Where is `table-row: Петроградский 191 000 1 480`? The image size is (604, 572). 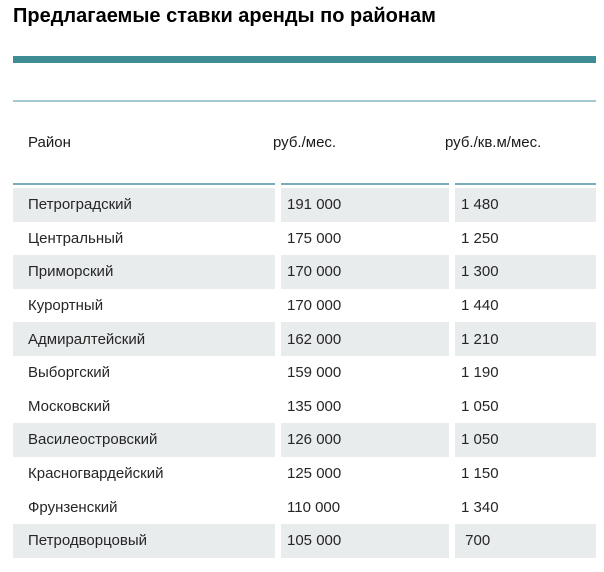
table-row: Петроградский 191 000 1 480 is located at coordinates (304, 205).